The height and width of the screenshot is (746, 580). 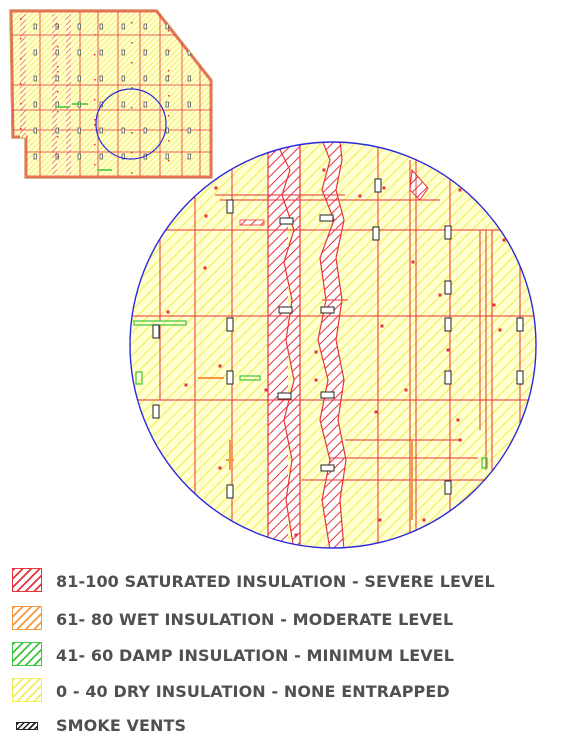 What do you see at coordinates (255, 655) in the screenshot?
I see `legend-label-minimum: 41- 60 DAMP INSULATION - MINIMUM LEVEL` at bounding box center [255, 655].